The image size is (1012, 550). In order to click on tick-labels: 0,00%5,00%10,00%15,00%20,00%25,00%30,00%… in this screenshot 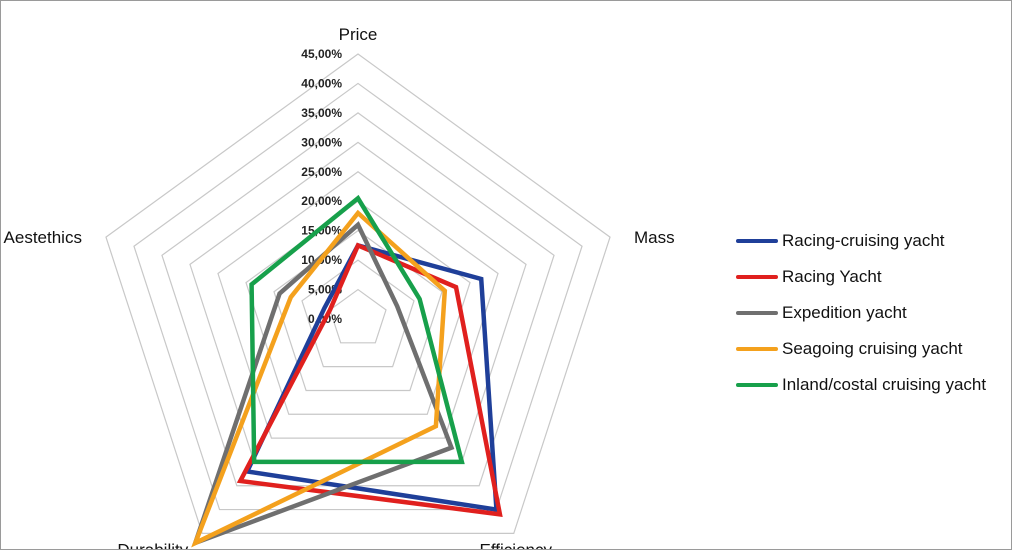, I will do `click(321, 186)`.